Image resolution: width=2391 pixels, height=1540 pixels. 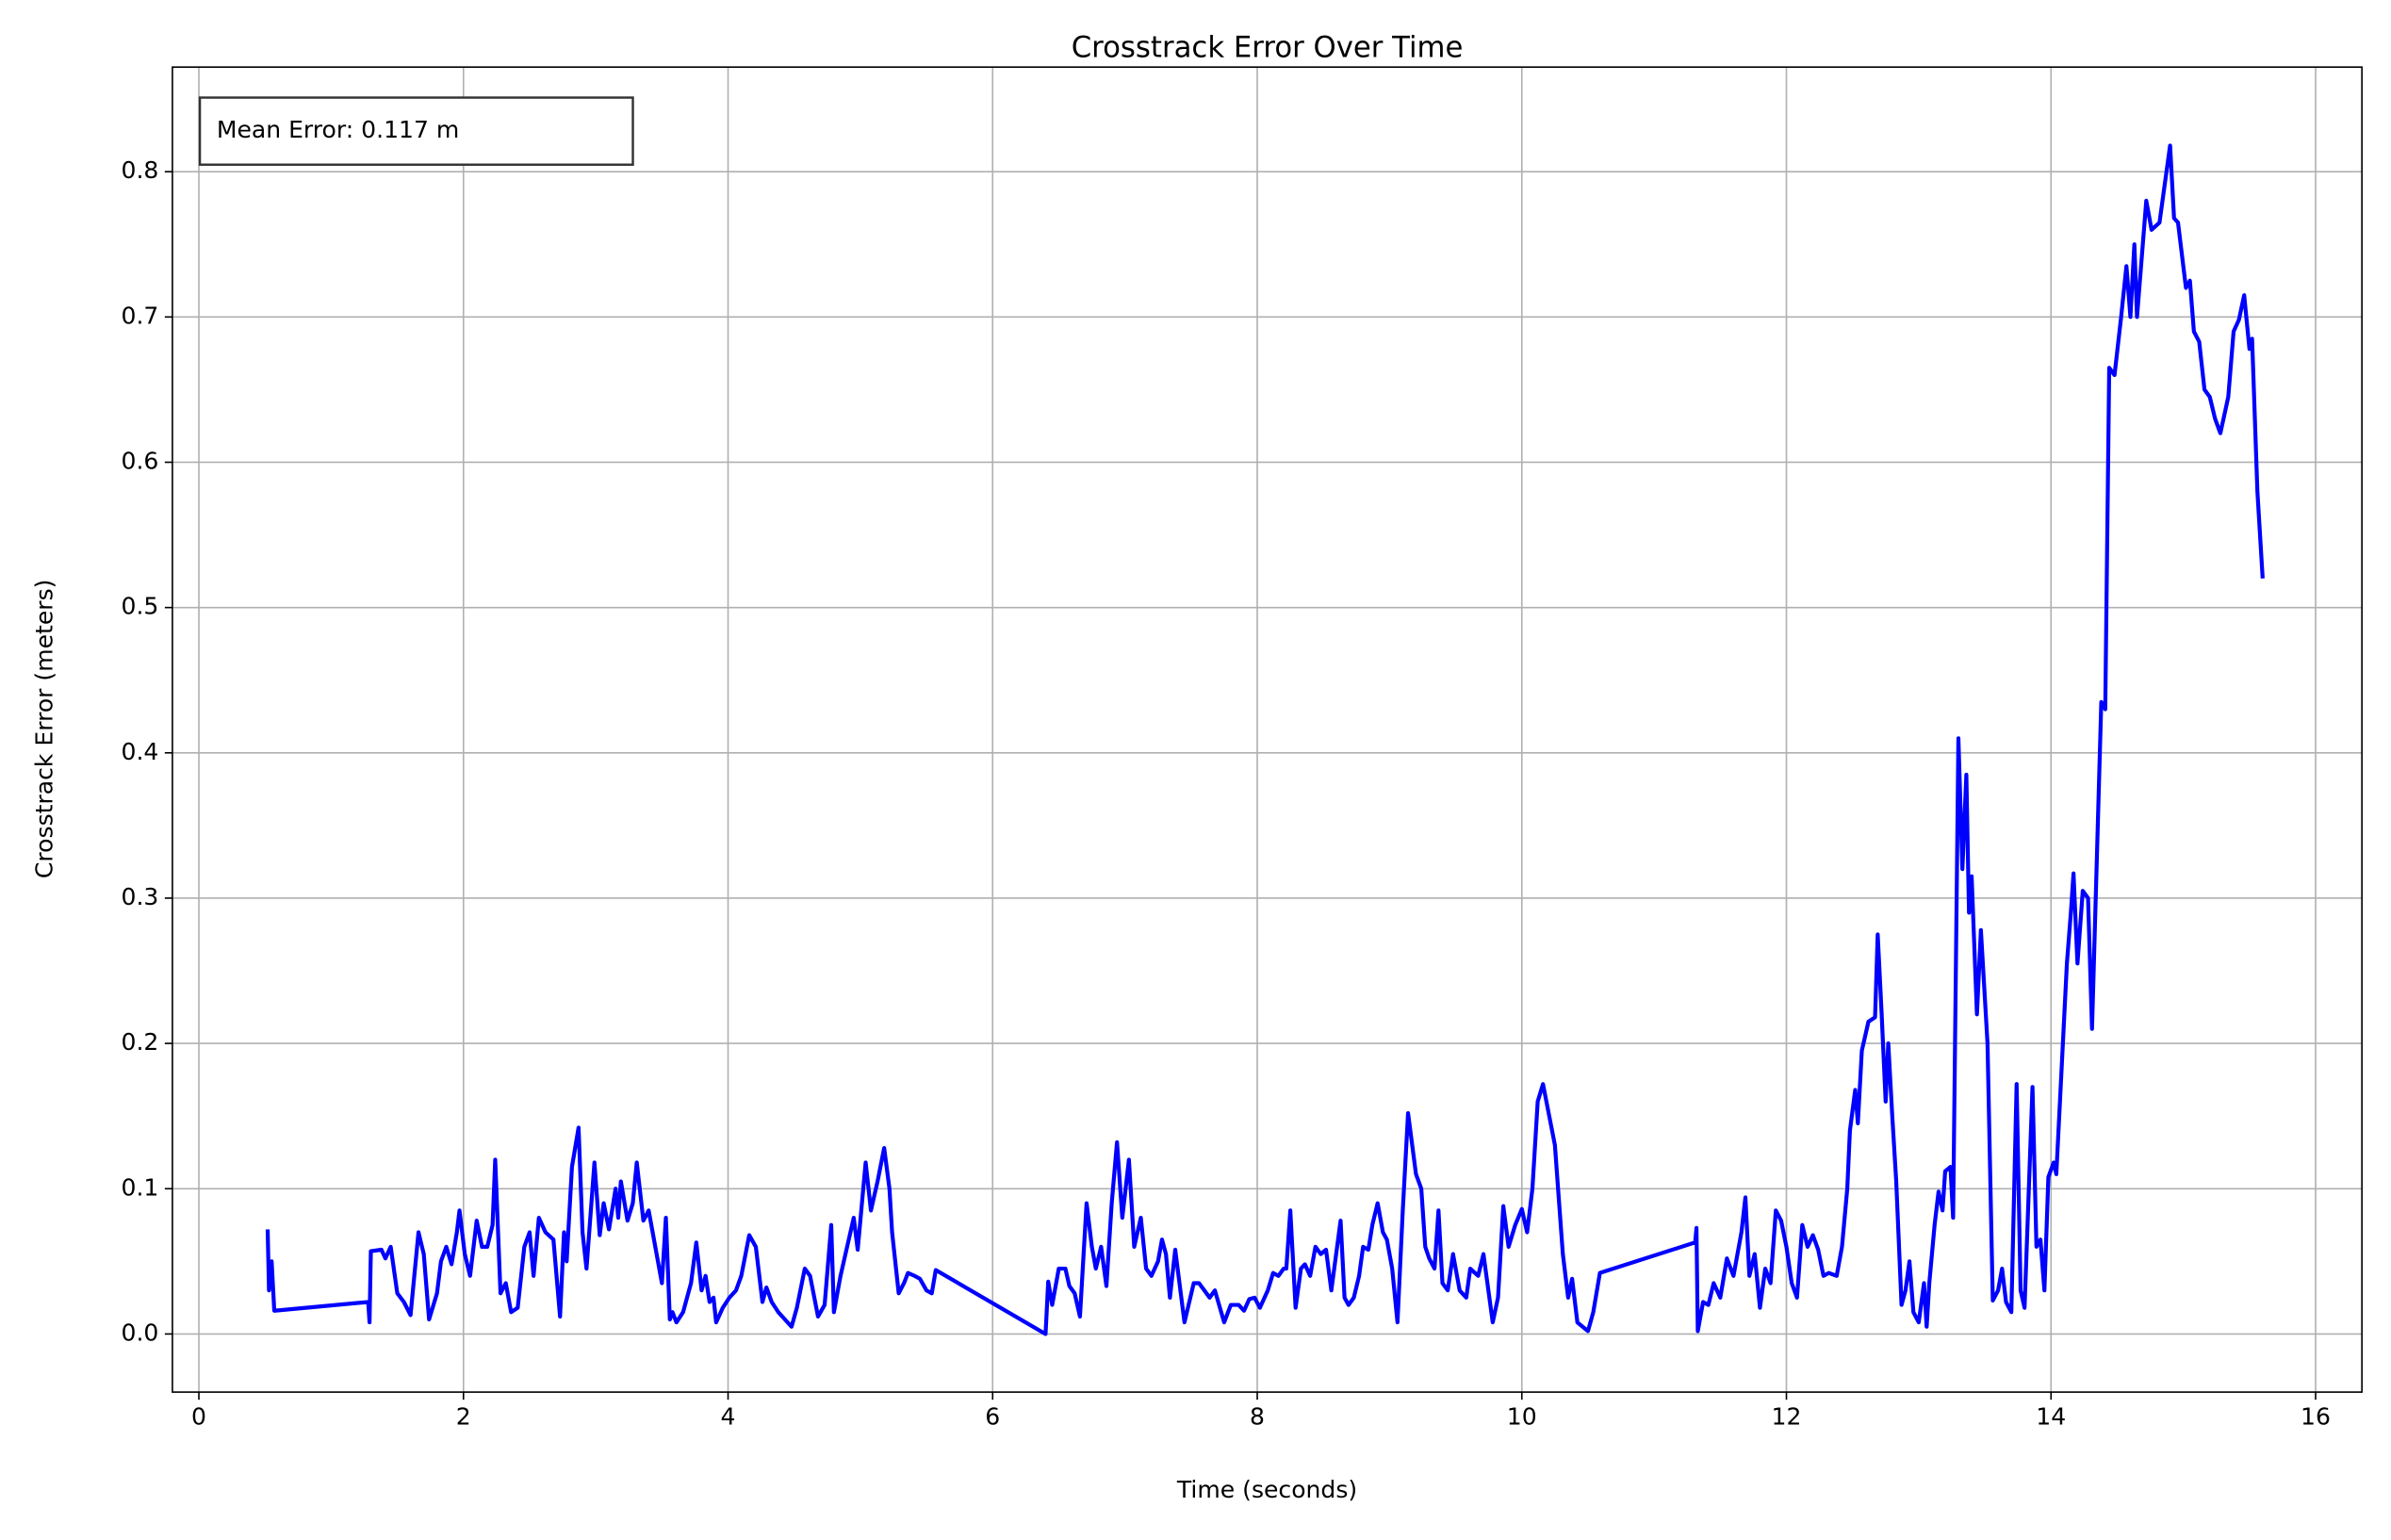 What do you see at coordinates (140, 896) in the screenshot?
I see `y-tick-label: 0.3` at bounding box center [140, 896].